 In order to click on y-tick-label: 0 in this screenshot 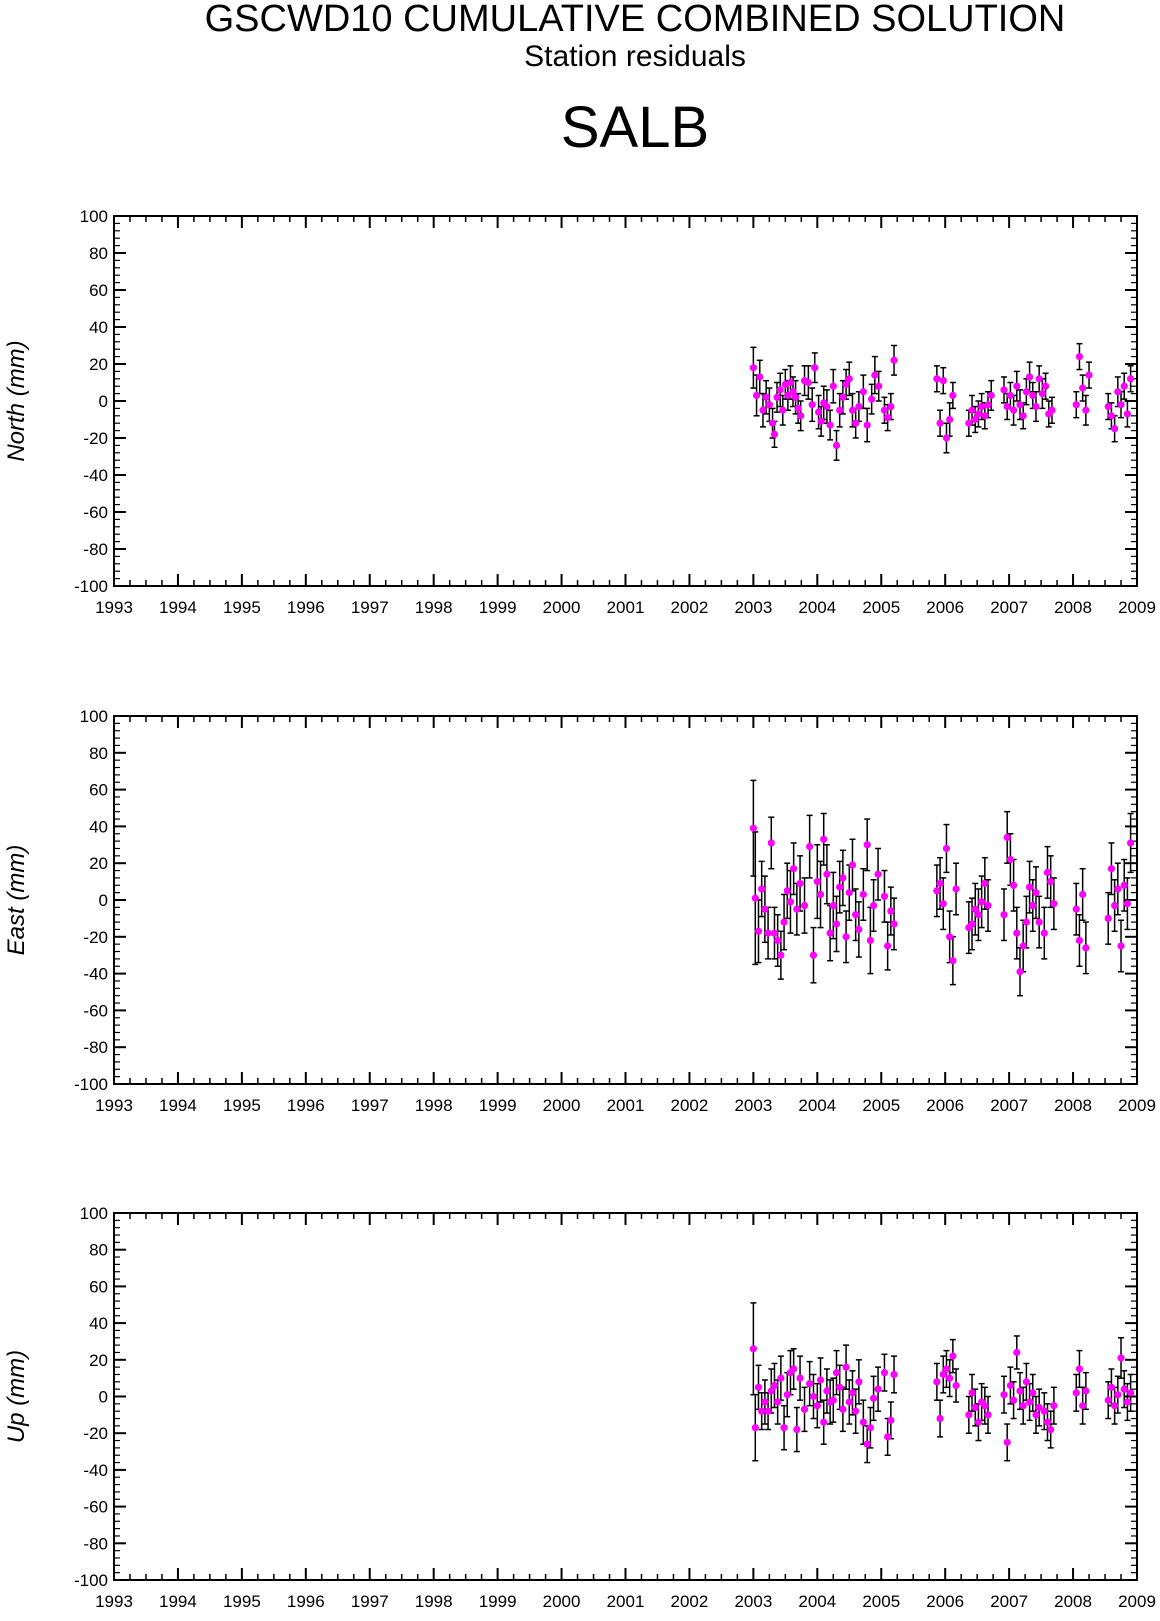, I will do `click(103, 401)`.